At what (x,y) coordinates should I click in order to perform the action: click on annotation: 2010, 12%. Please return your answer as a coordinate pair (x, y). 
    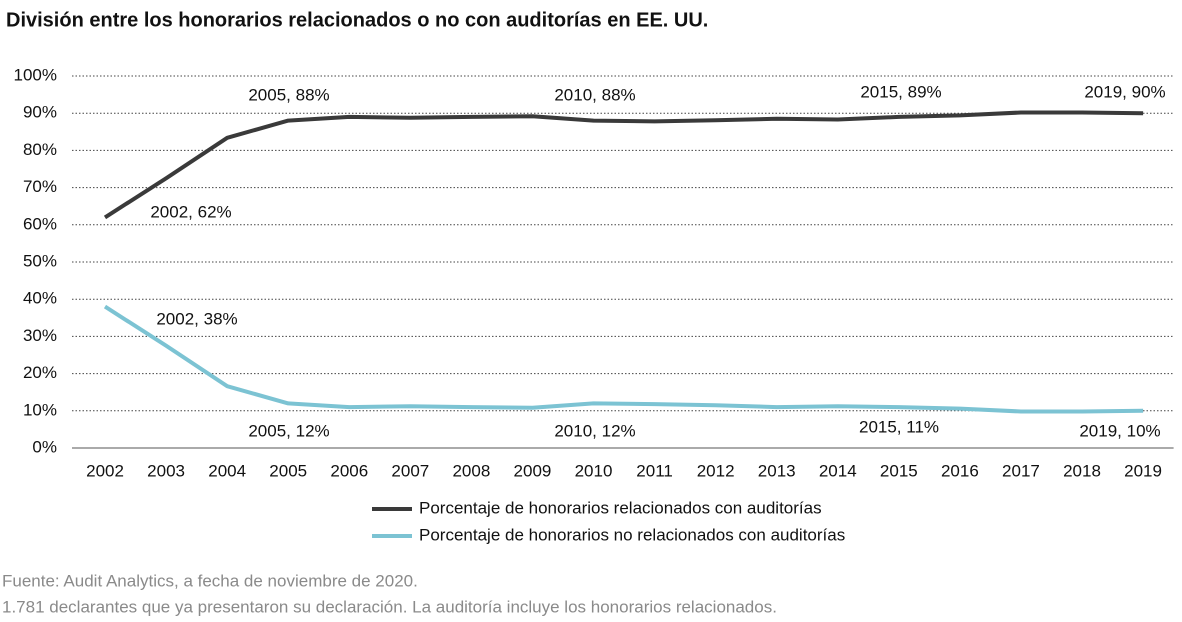
    Looking at the image, I should click on (594, 430).